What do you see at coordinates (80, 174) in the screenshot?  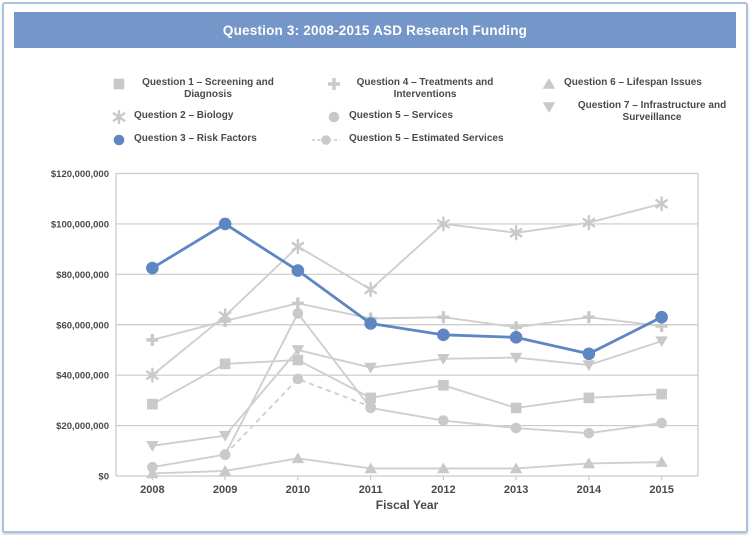 I see `svg-text: $120,000,000` at bounding box center [80, 174].